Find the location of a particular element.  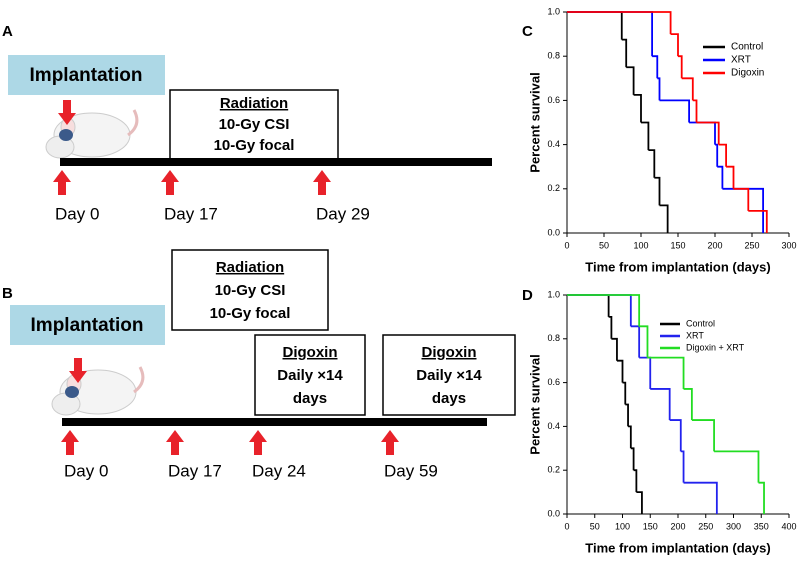

legend-label: Digoxin + XRT is located at coordinates (715, 347).